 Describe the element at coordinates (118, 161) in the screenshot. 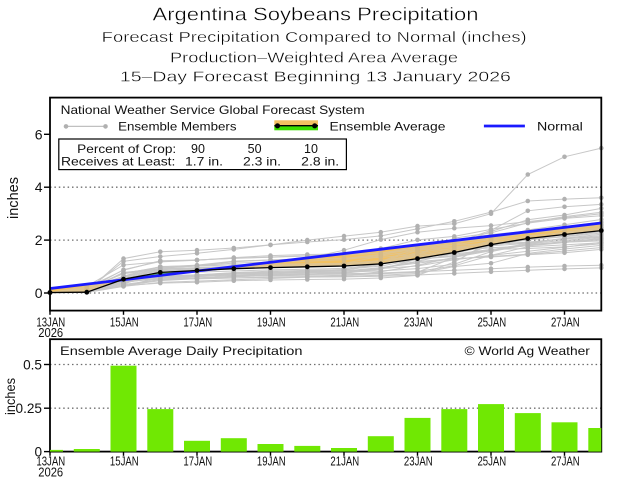

I see `svg-text: Receives at Least:` at that location.